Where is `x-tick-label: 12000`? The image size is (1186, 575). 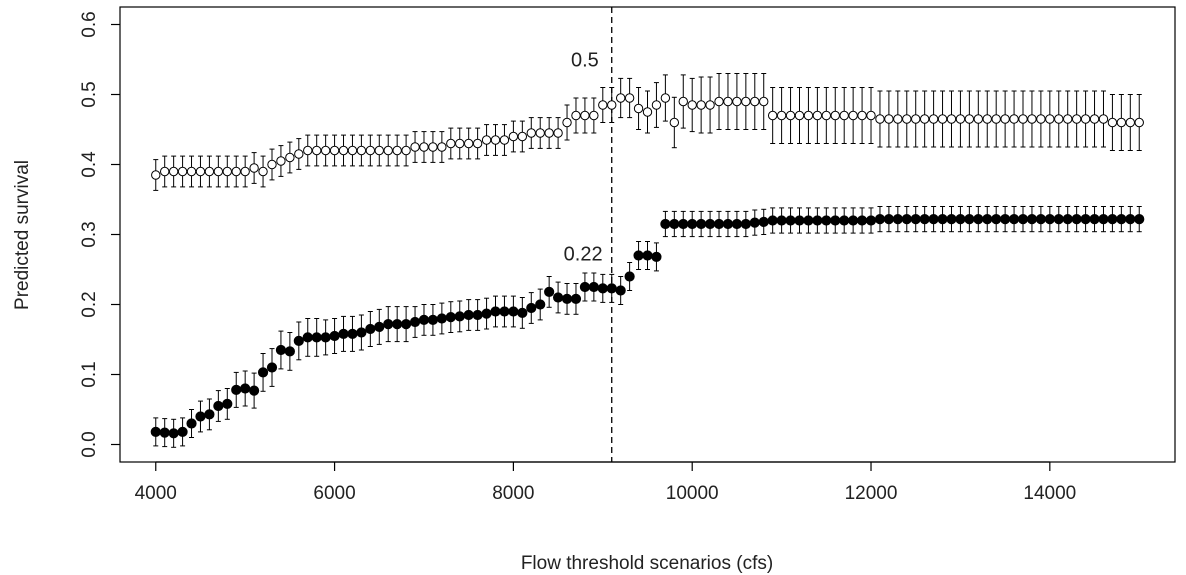
x-tick-label: 12000 is located at coordinates (871, 493).